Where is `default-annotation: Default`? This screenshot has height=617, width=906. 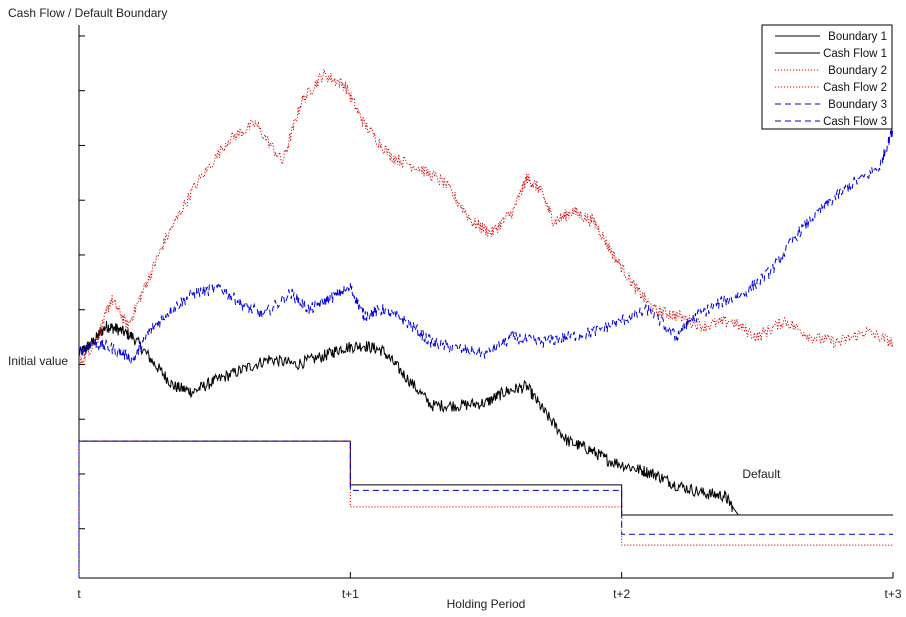 default-annotation: Default is located at coordinates (761, 474).